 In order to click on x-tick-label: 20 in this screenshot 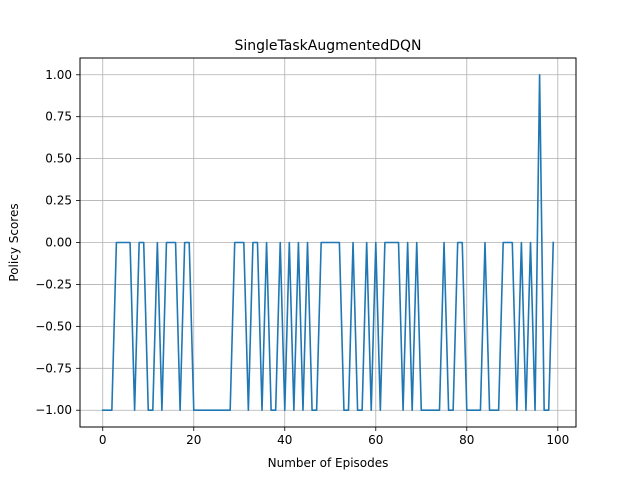, I will do `click(193, 440)`.